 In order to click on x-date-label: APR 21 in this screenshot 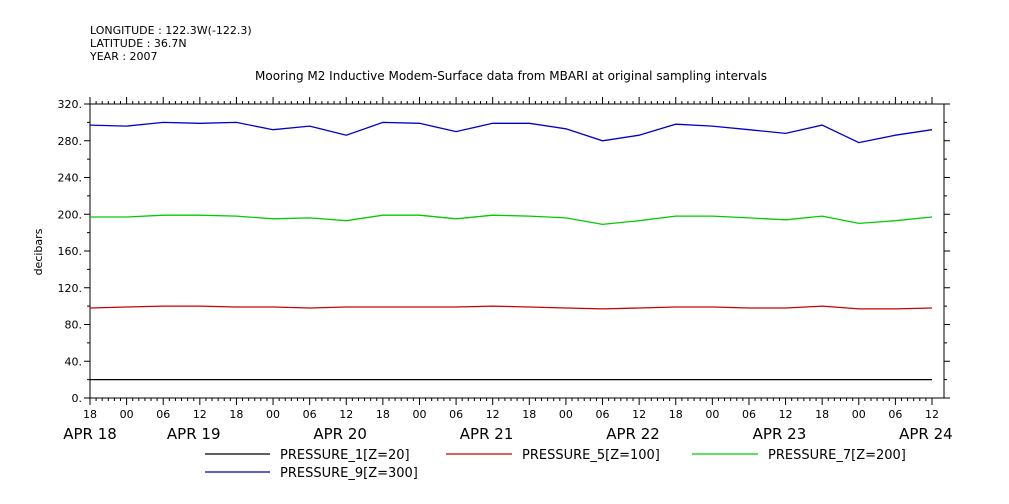, I will do `click(487, 434)`.